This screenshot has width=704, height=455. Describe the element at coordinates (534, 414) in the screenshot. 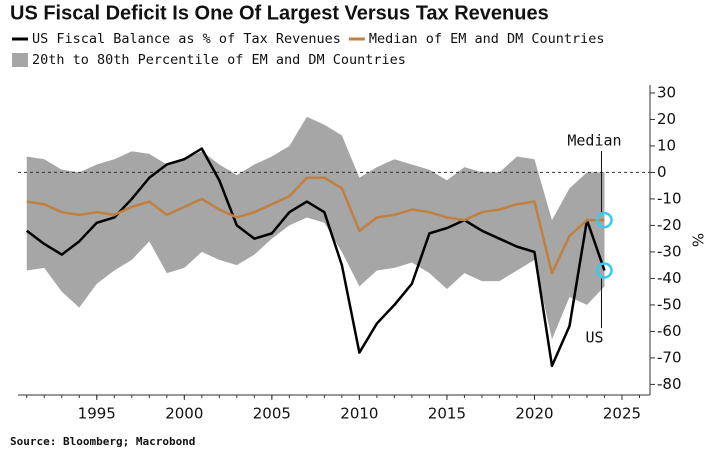

I see `x-tick-label: 2020` at that location.